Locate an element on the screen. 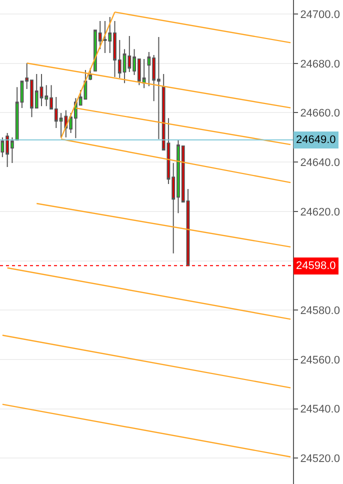 Image resolution: width=343 pixels, height=484 pixels. y-tick-label: 24680.0 is located at coordinates (320, 64).